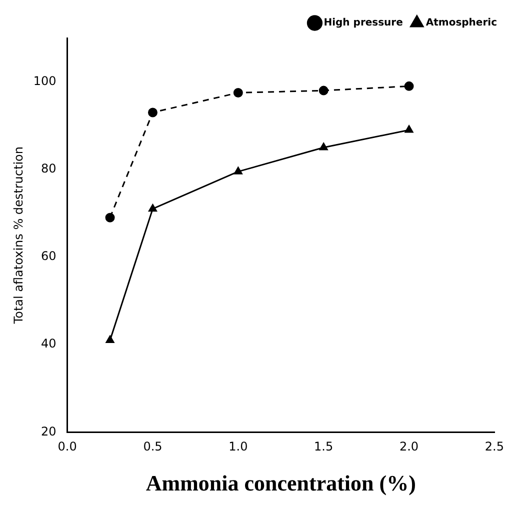 The image size is (515, 512). What do you see at coordinates (48, 431) in the screenshot?
I see `y-tick-label: 20` at bounding box center [48, 431].